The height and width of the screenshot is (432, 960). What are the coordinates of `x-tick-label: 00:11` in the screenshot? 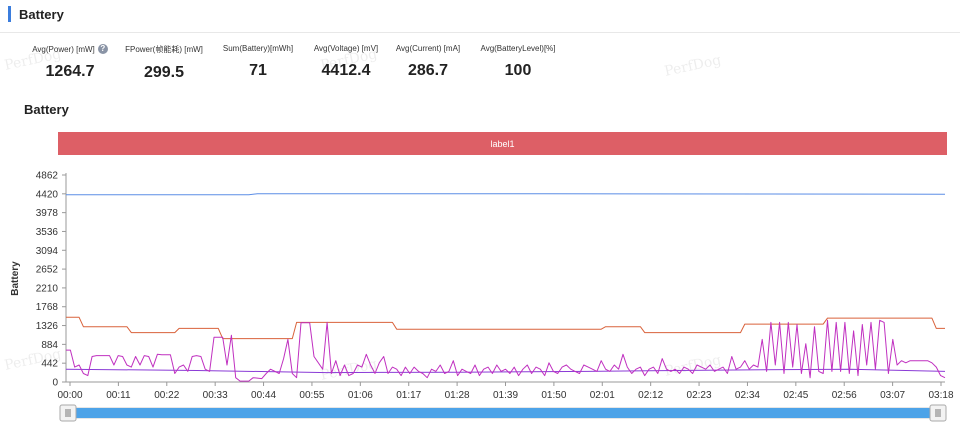 It's located at (118, 395).